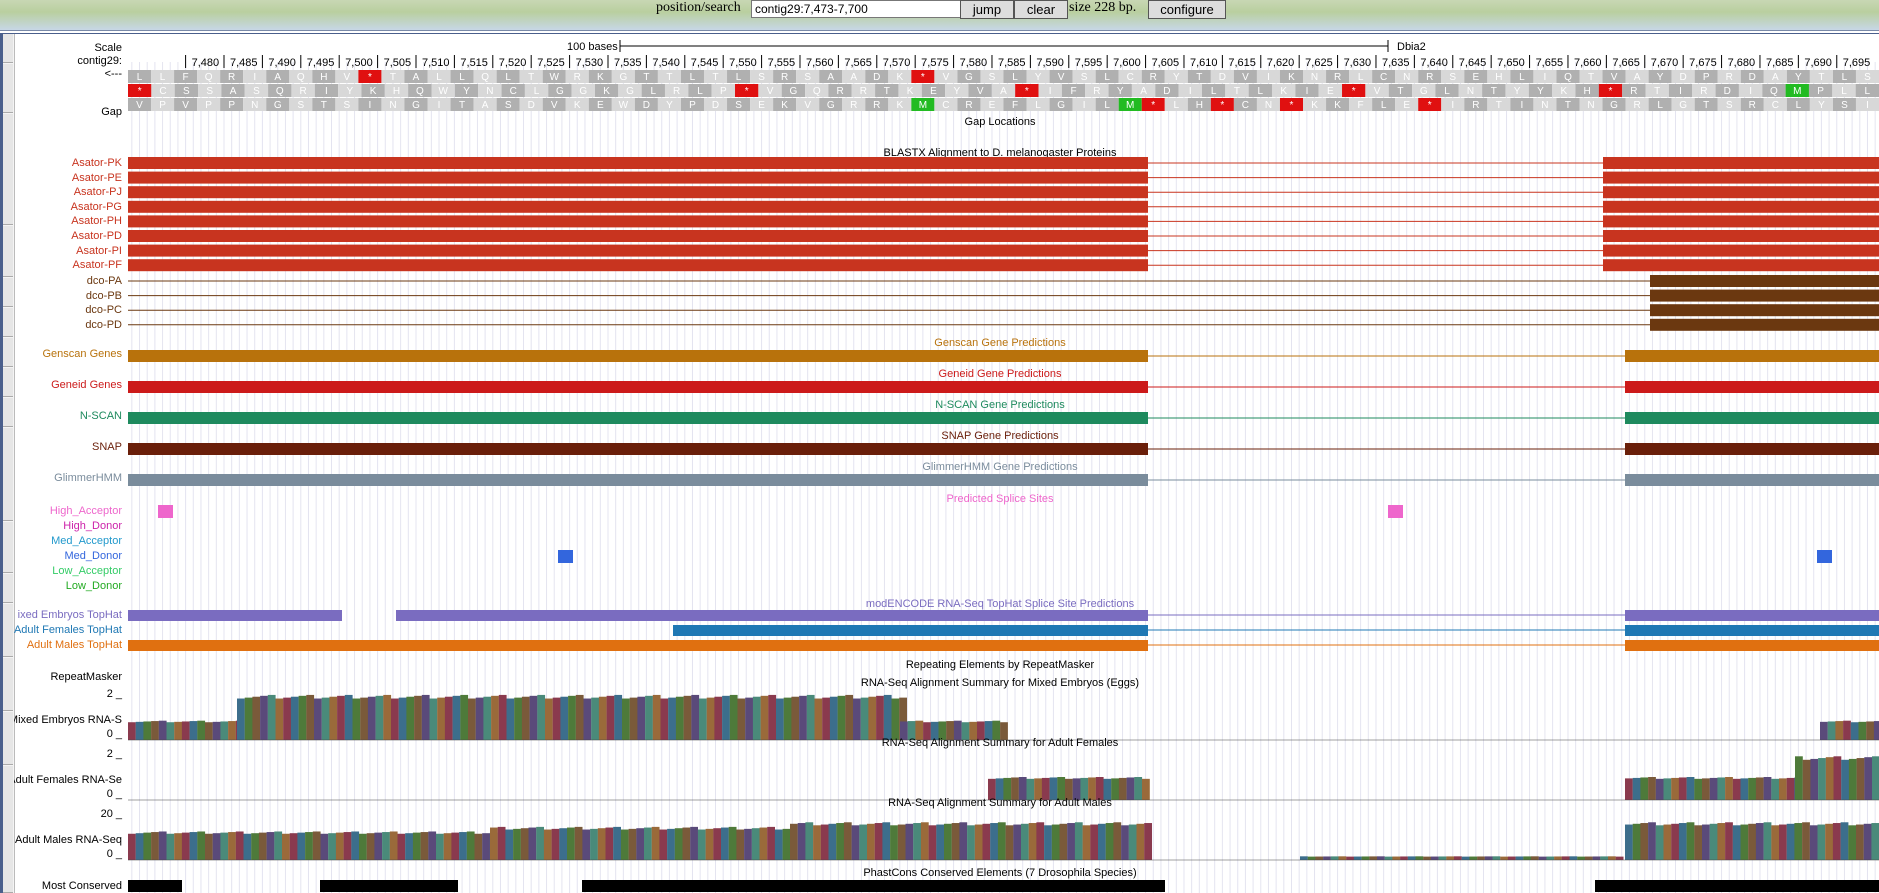 The image size is (1879, 893). I want to click on gutter-button-splice, so click(8, 474).